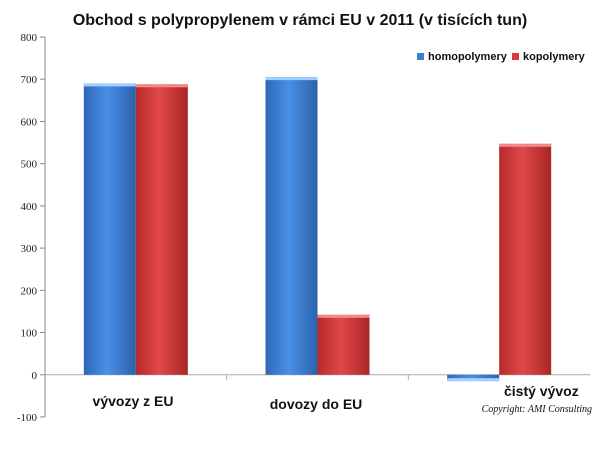 This screenshot has width=600, height=450. I want to click on labels-layer: vývozy z EU dovozy do EU čistý vývoz, so click(336, 397).